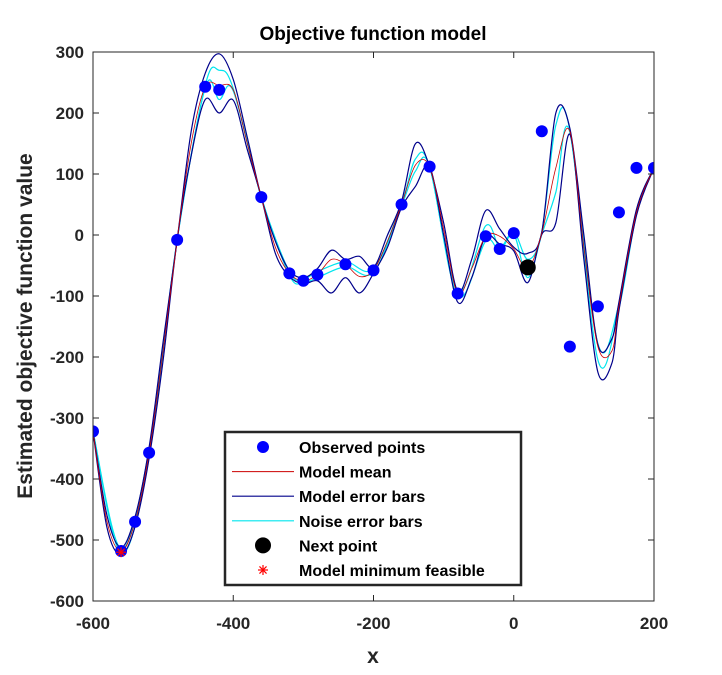 This screenshot has width=722, height=675. Describe the element at coordinates (121, 552) in the screenshot. I see `model-minimum-feasible-marker` at that location.